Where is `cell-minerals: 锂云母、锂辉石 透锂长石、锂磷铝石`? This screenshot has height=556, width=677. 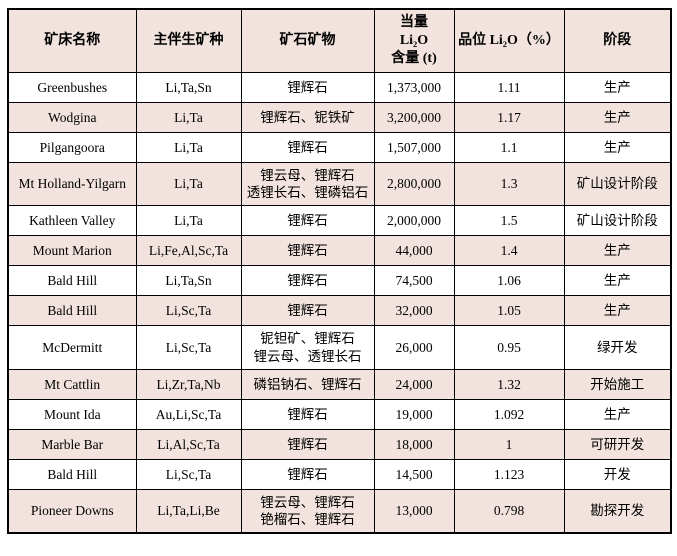 cell-minerals: 锂云母、锂辉石 透锂长石、锂磷铝石 is located at coordinates (307, 184).